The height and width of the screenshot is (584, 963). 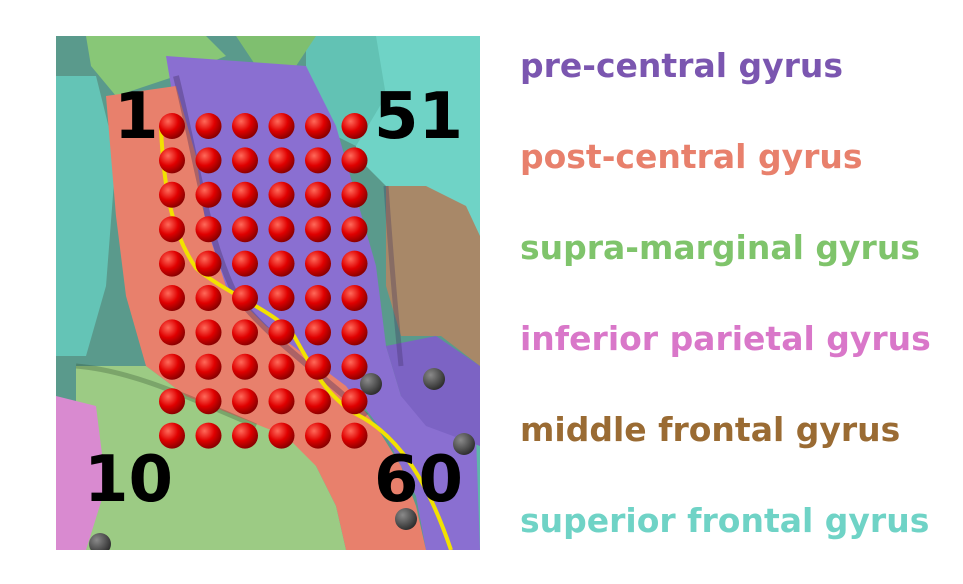 What do you see at coordinates (691, 156) in the screenshot?
I see `legend-item-post-central-gyrus: post-central gyrus` at bounding box center [691, 156].